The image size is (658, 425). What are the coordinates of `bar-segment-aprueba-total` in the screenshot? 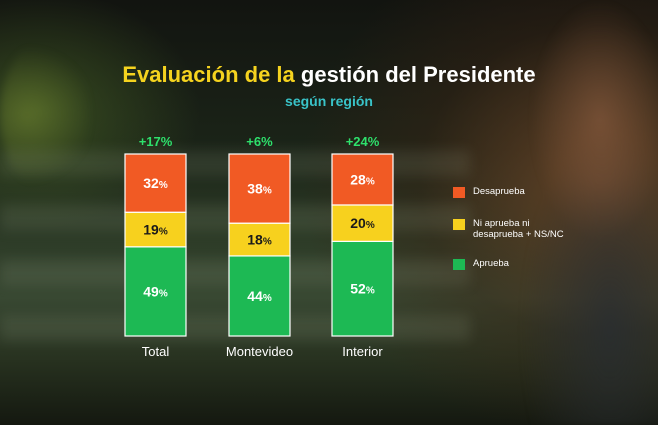 It's located at (155, 291).